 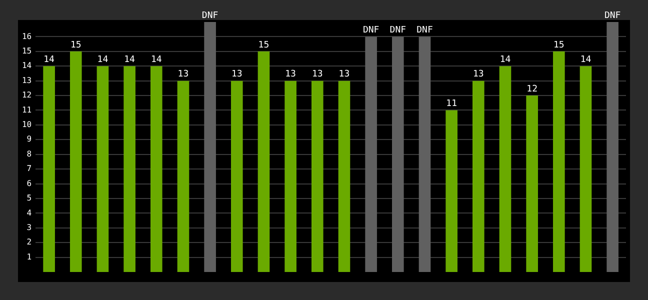 I want to click on y-tick-label: 9, so click(x=29, y=139).